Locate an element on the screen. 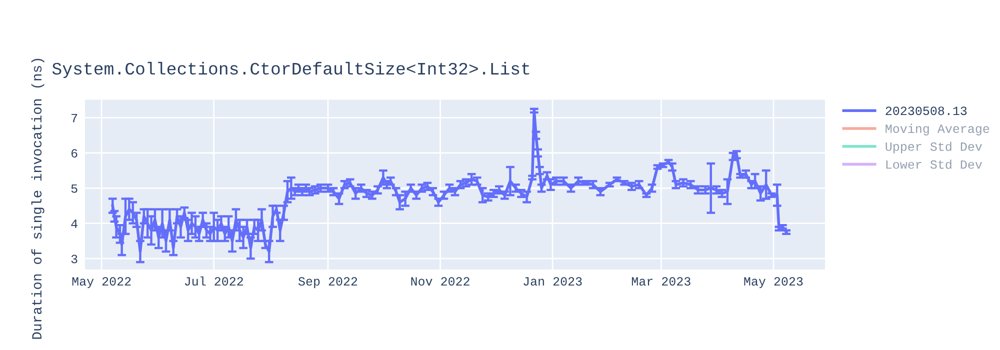 The height and width of the screenshot is (350, 1000). legend-label: 20230508.13 is located at coordinates (926, 111).